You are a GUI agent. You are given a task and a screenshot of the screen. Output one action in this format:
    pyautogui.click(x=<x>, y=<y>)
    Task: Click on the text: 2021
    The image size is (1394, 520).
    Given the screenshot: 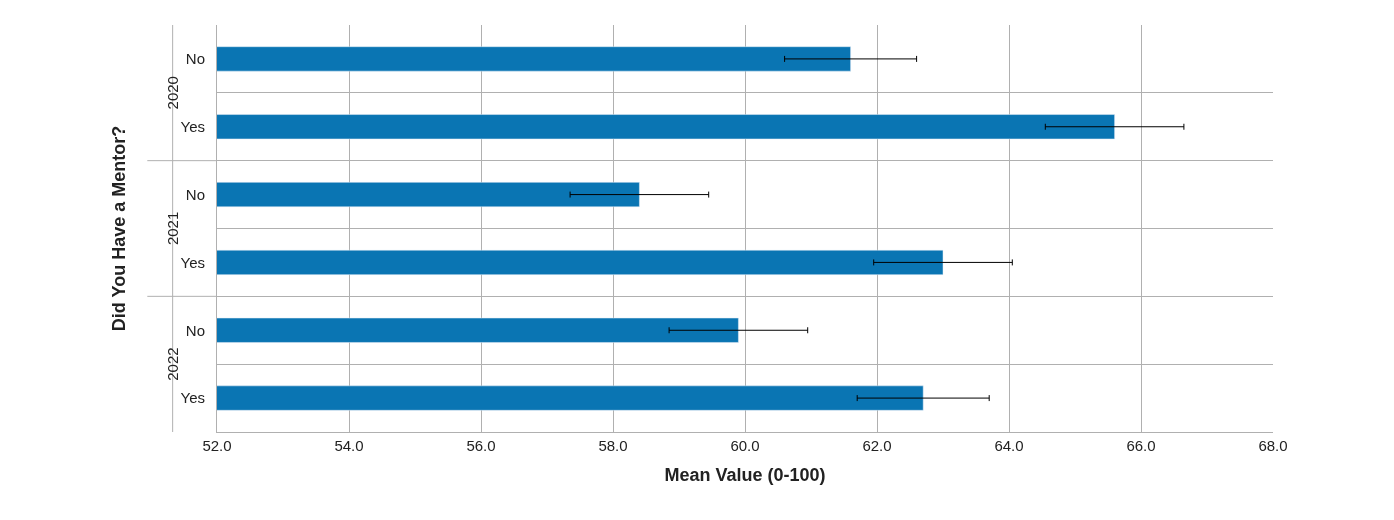 What is the action you would take?
    pyautogui.click(x=173, y=228)
    